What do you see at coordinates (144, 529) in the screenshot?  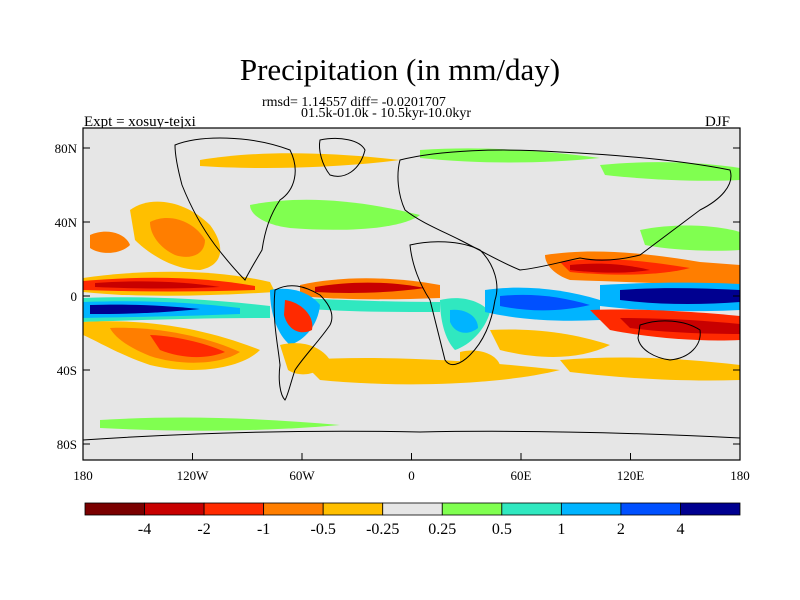 I see `colorbar-label: -4` at bounding box center [144, 529].